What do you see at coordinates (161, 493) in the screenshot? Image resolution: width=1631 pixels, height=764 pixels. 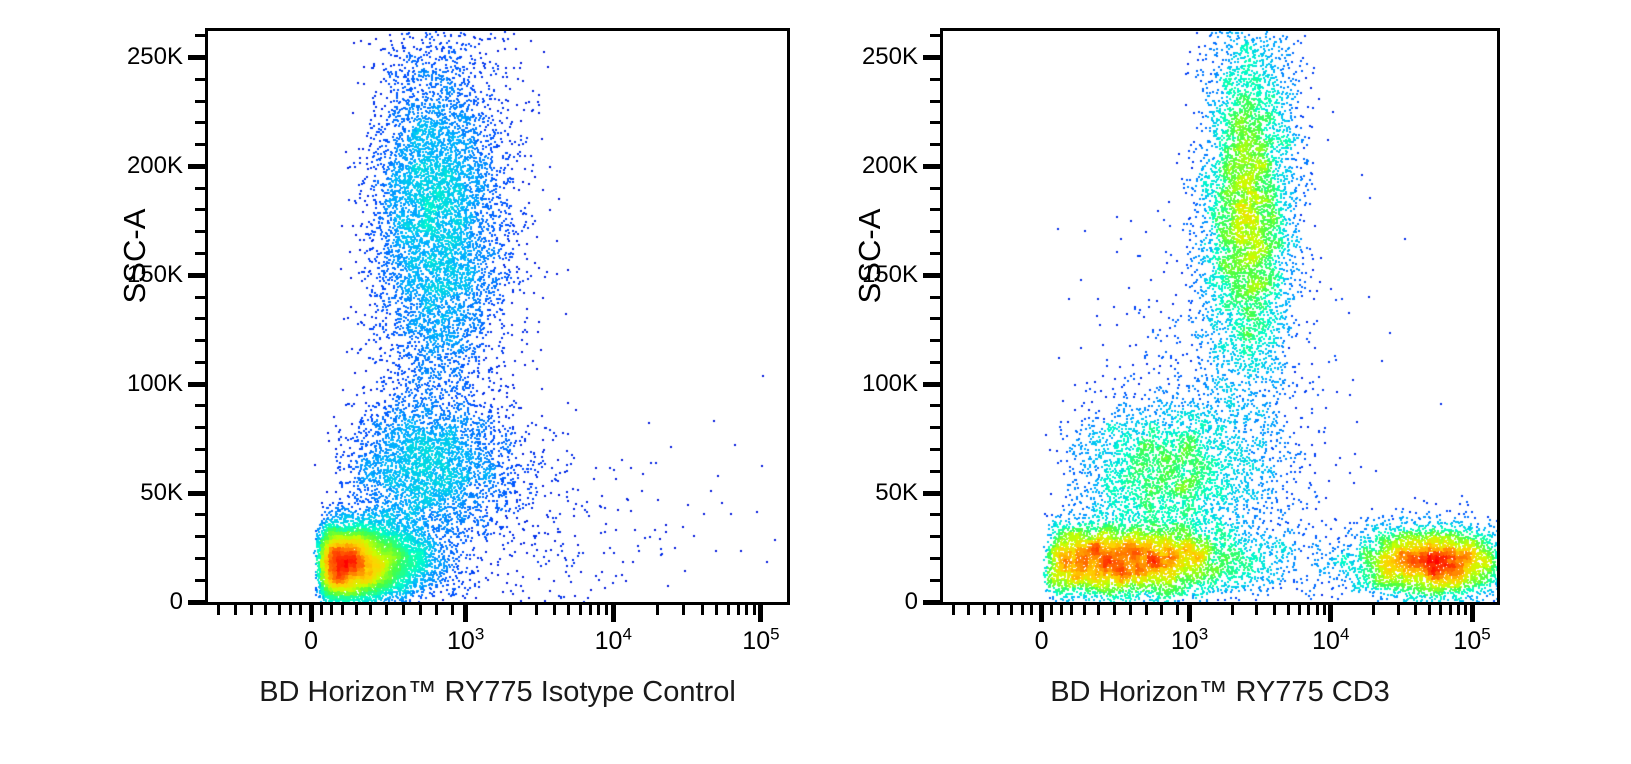 I see `y-tick-label: 50K` at bounding box center [161, 493].